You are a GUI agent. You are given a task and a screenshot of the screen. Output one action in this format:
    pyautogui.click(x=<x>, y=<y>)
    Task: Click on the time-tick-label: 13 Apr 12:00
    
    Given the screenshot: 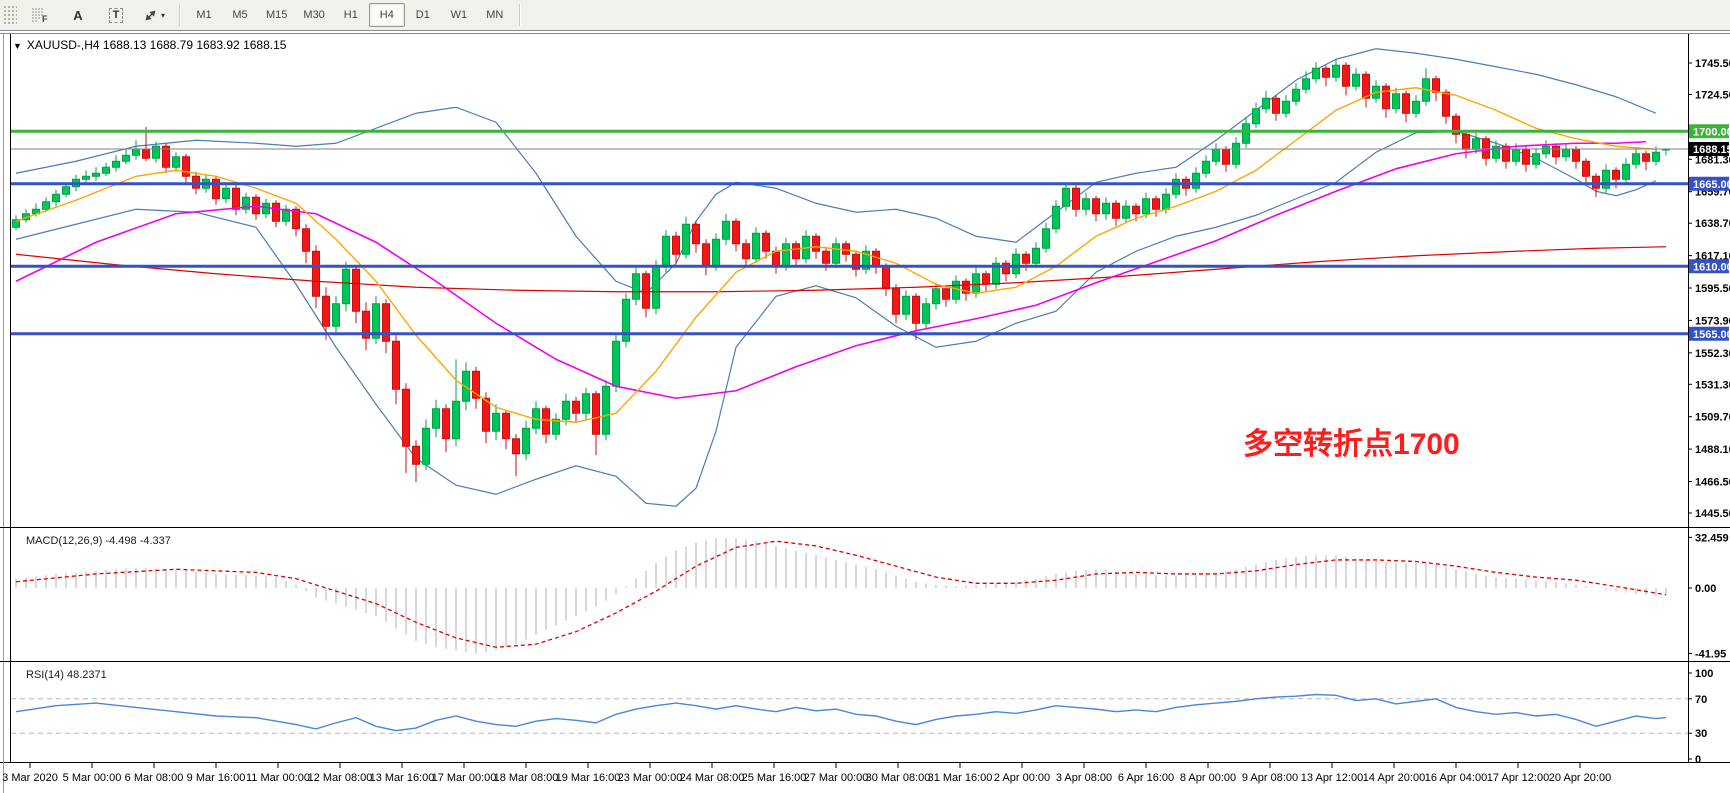 What is the action you would take?
    pyautogui.click(x=1332, y=778)
    